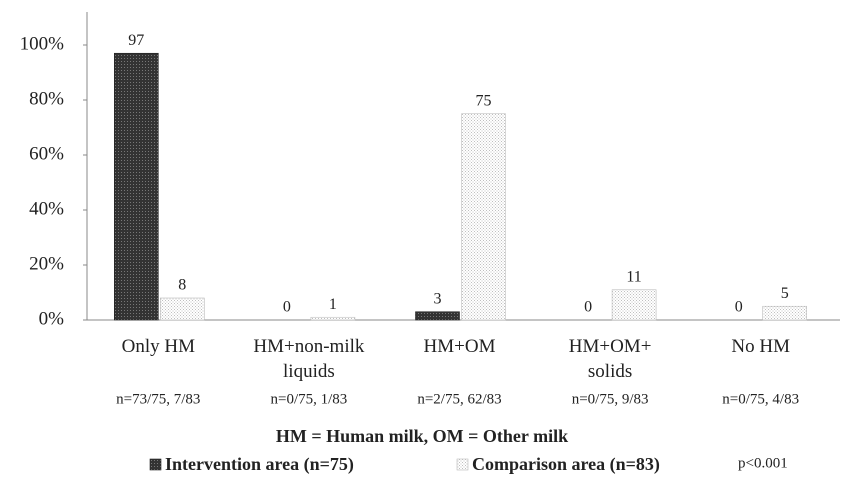 This screenshot has height=483, width=845. Describe the element at coordinates (760, 346) in the screenshot. I see `x-tick-label: No HM` at that location.